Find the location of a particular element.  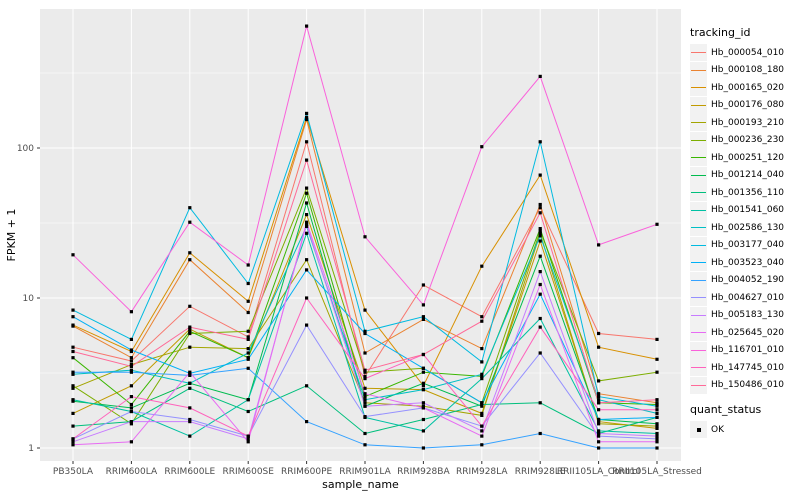

legend-entry: Hb_002586_130 is located at coordinates (744, 228).